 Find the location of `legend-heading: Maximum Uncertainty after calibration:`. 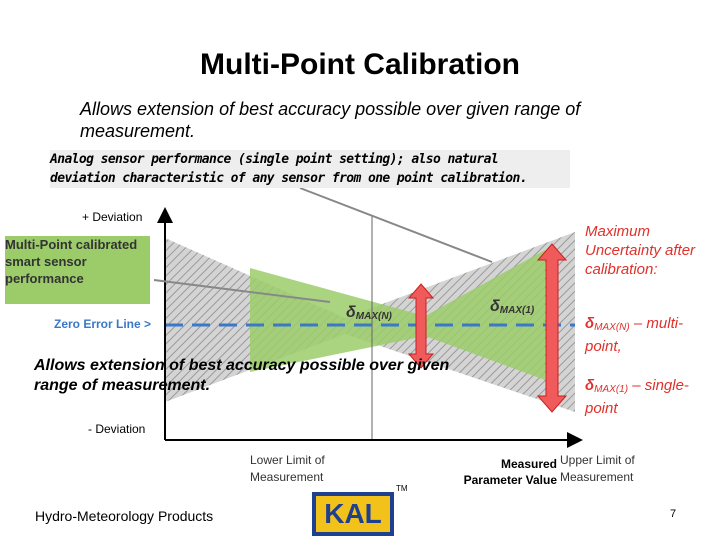

legend-heading: Maximum Uncertainty after calibration: is located at coordinates (640, 250).